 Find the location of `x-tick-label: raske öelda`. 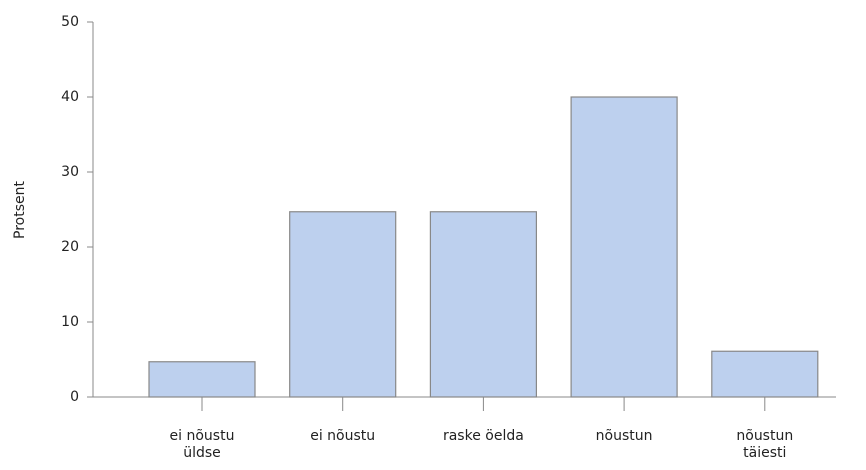

x-tick-label: raske öelda is located at coordinates (483, 436).